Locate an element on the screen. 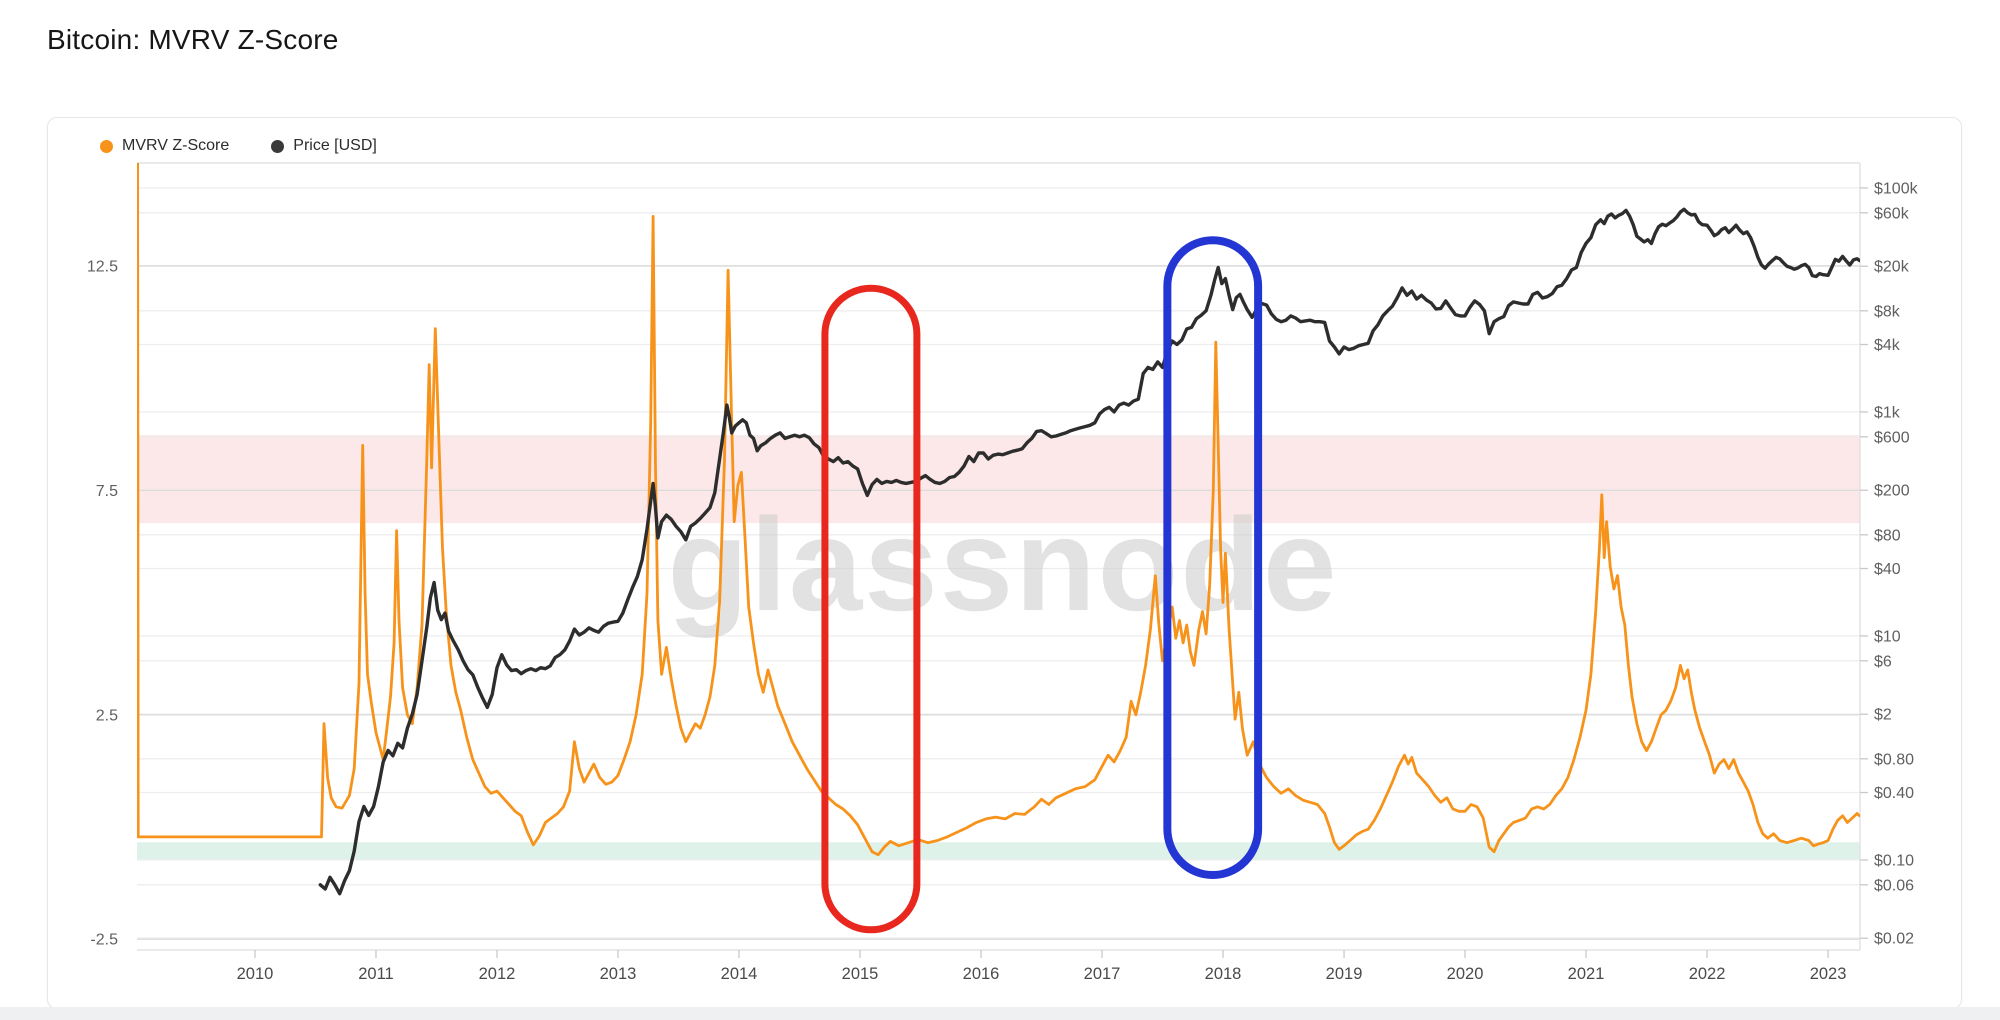  y-right-tick-label: $10 is located at coordinates (1887, 636).